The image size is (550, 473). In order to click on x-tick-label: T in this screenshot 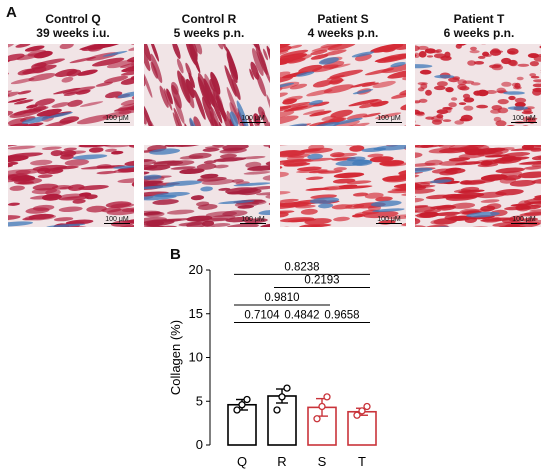, I will do `click(362, 461)`.